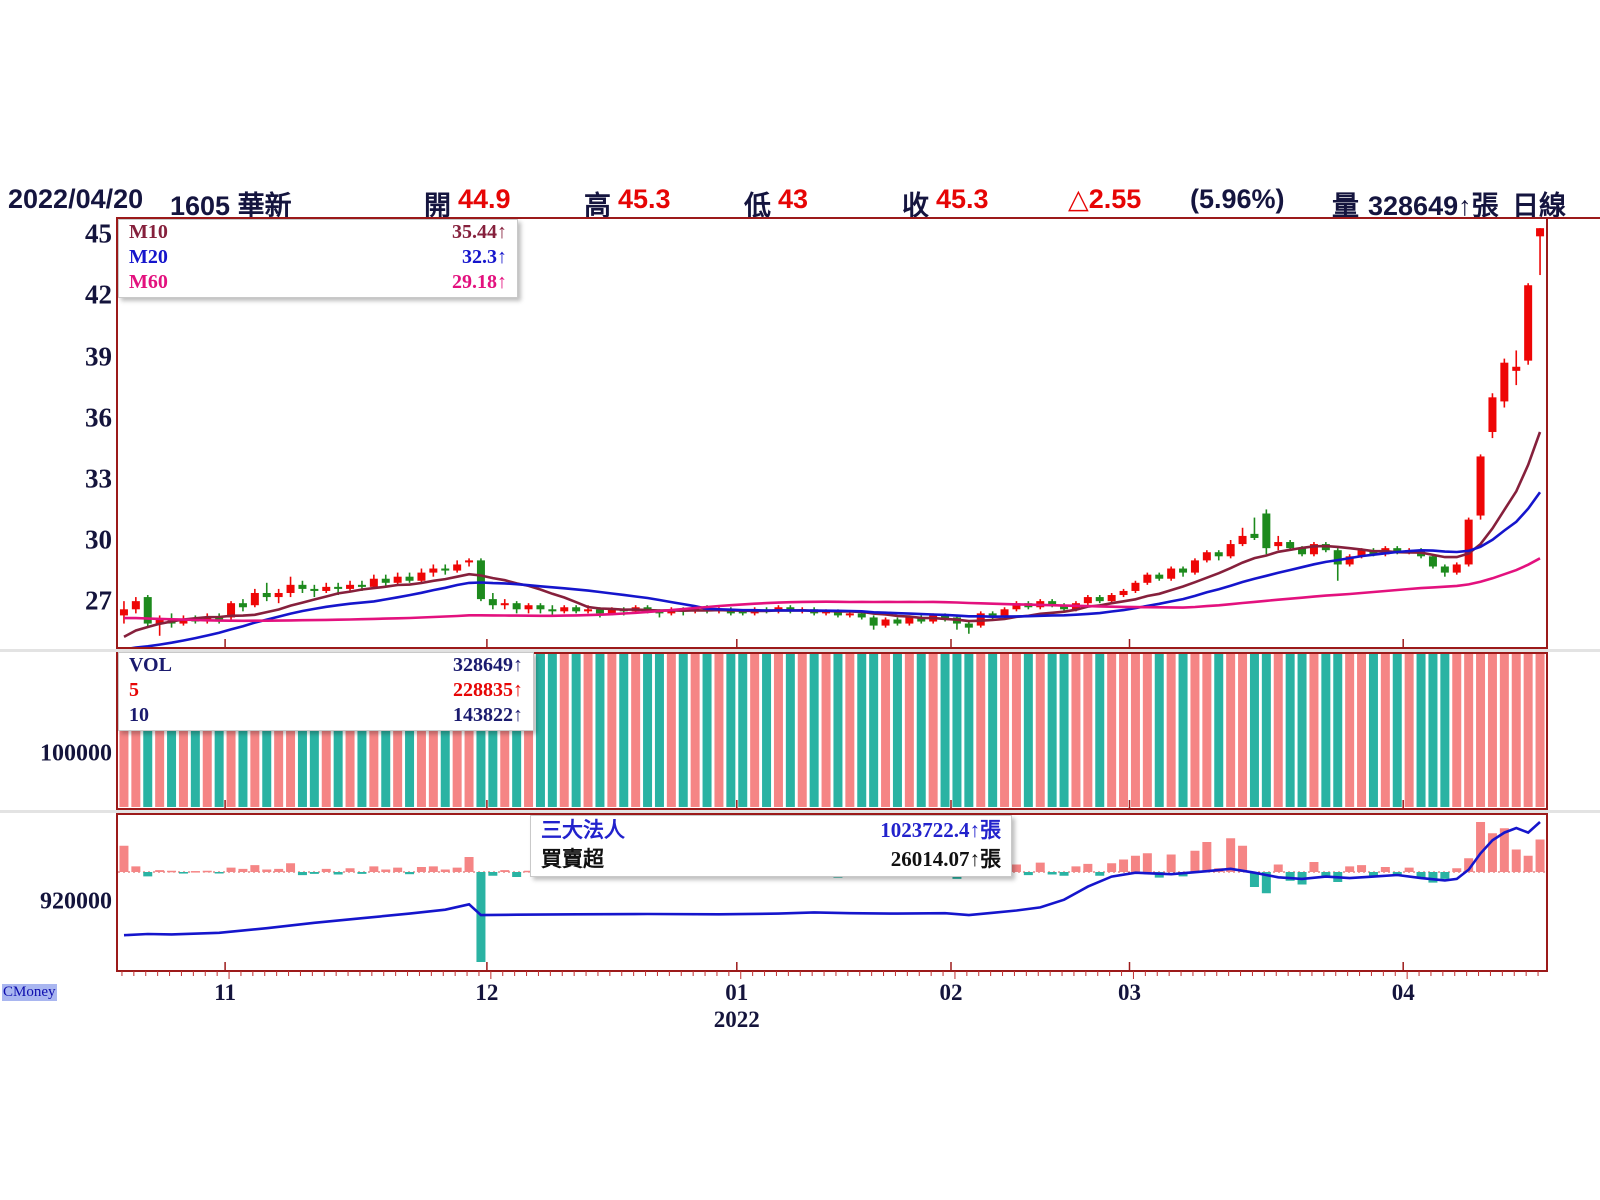 The image size is (1600, 1200). What do you see at coordinates (1573, 218) in the screenshot?
I see `header-rule` at bounding box center [1573, 218].